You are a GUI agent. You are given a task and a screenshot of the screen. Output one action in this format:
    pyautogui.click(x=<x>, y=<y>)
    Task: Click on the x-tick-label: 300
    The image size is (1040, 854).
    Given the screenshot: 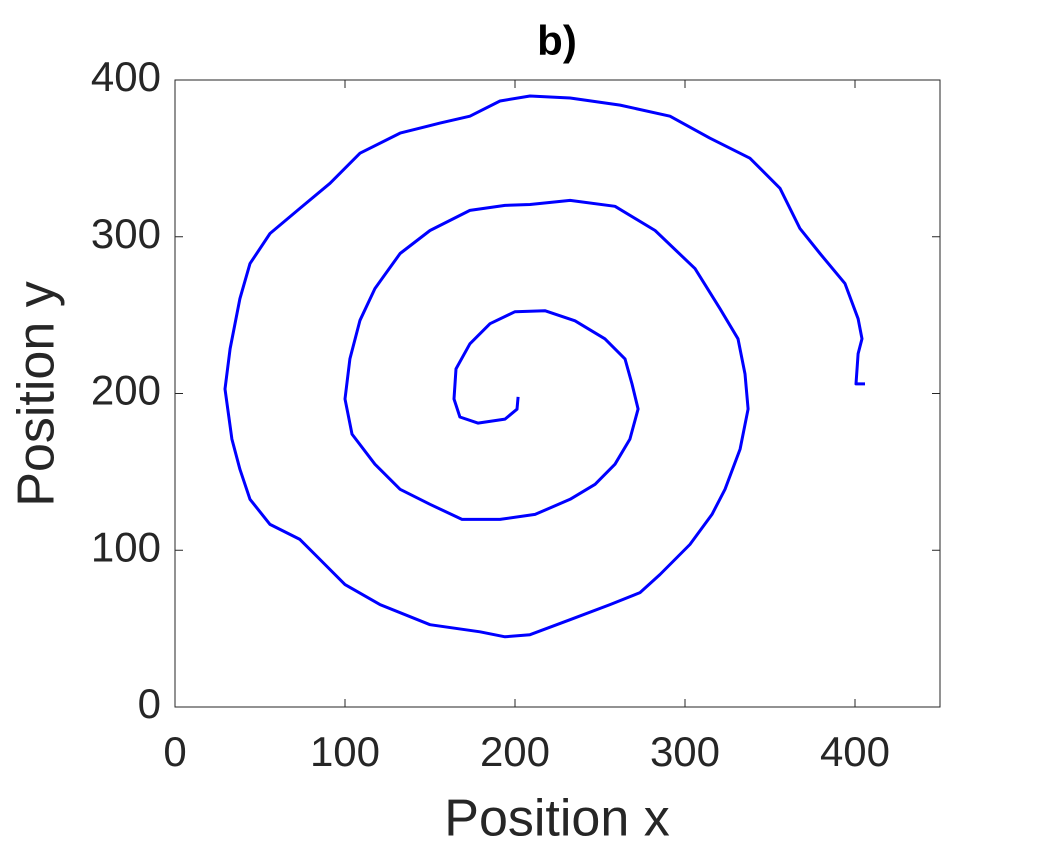 What is the action you would take?
    pyautogui.click(x=685, y=751)
    